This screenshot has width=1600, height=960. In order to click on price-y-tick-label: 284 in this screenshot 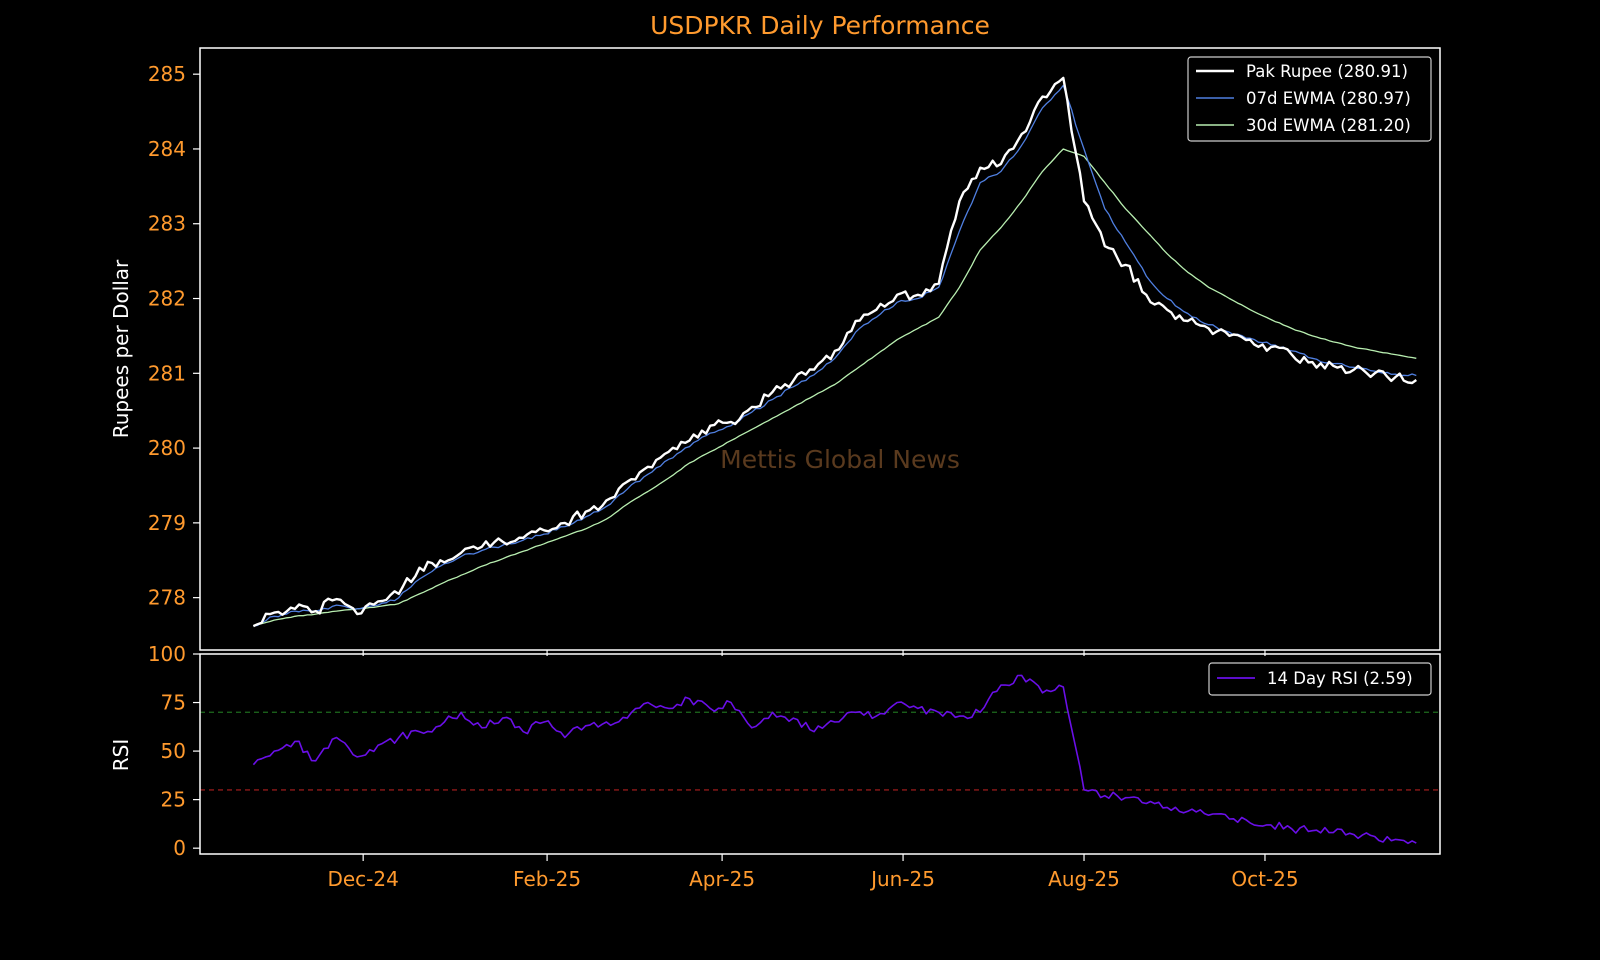, I will do `click(167, 149)`.